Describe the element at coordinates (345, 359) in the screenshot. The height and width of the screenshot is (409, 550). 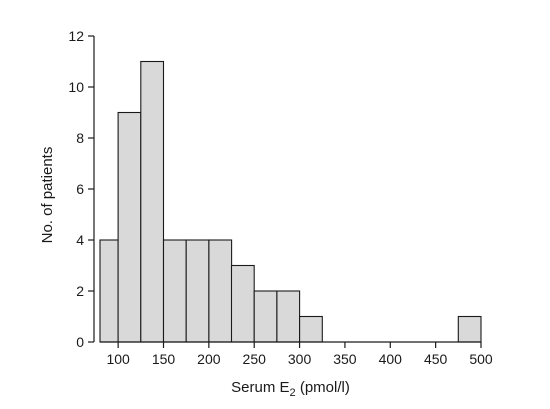
I see `x-tick-label-350: 350` at that location.